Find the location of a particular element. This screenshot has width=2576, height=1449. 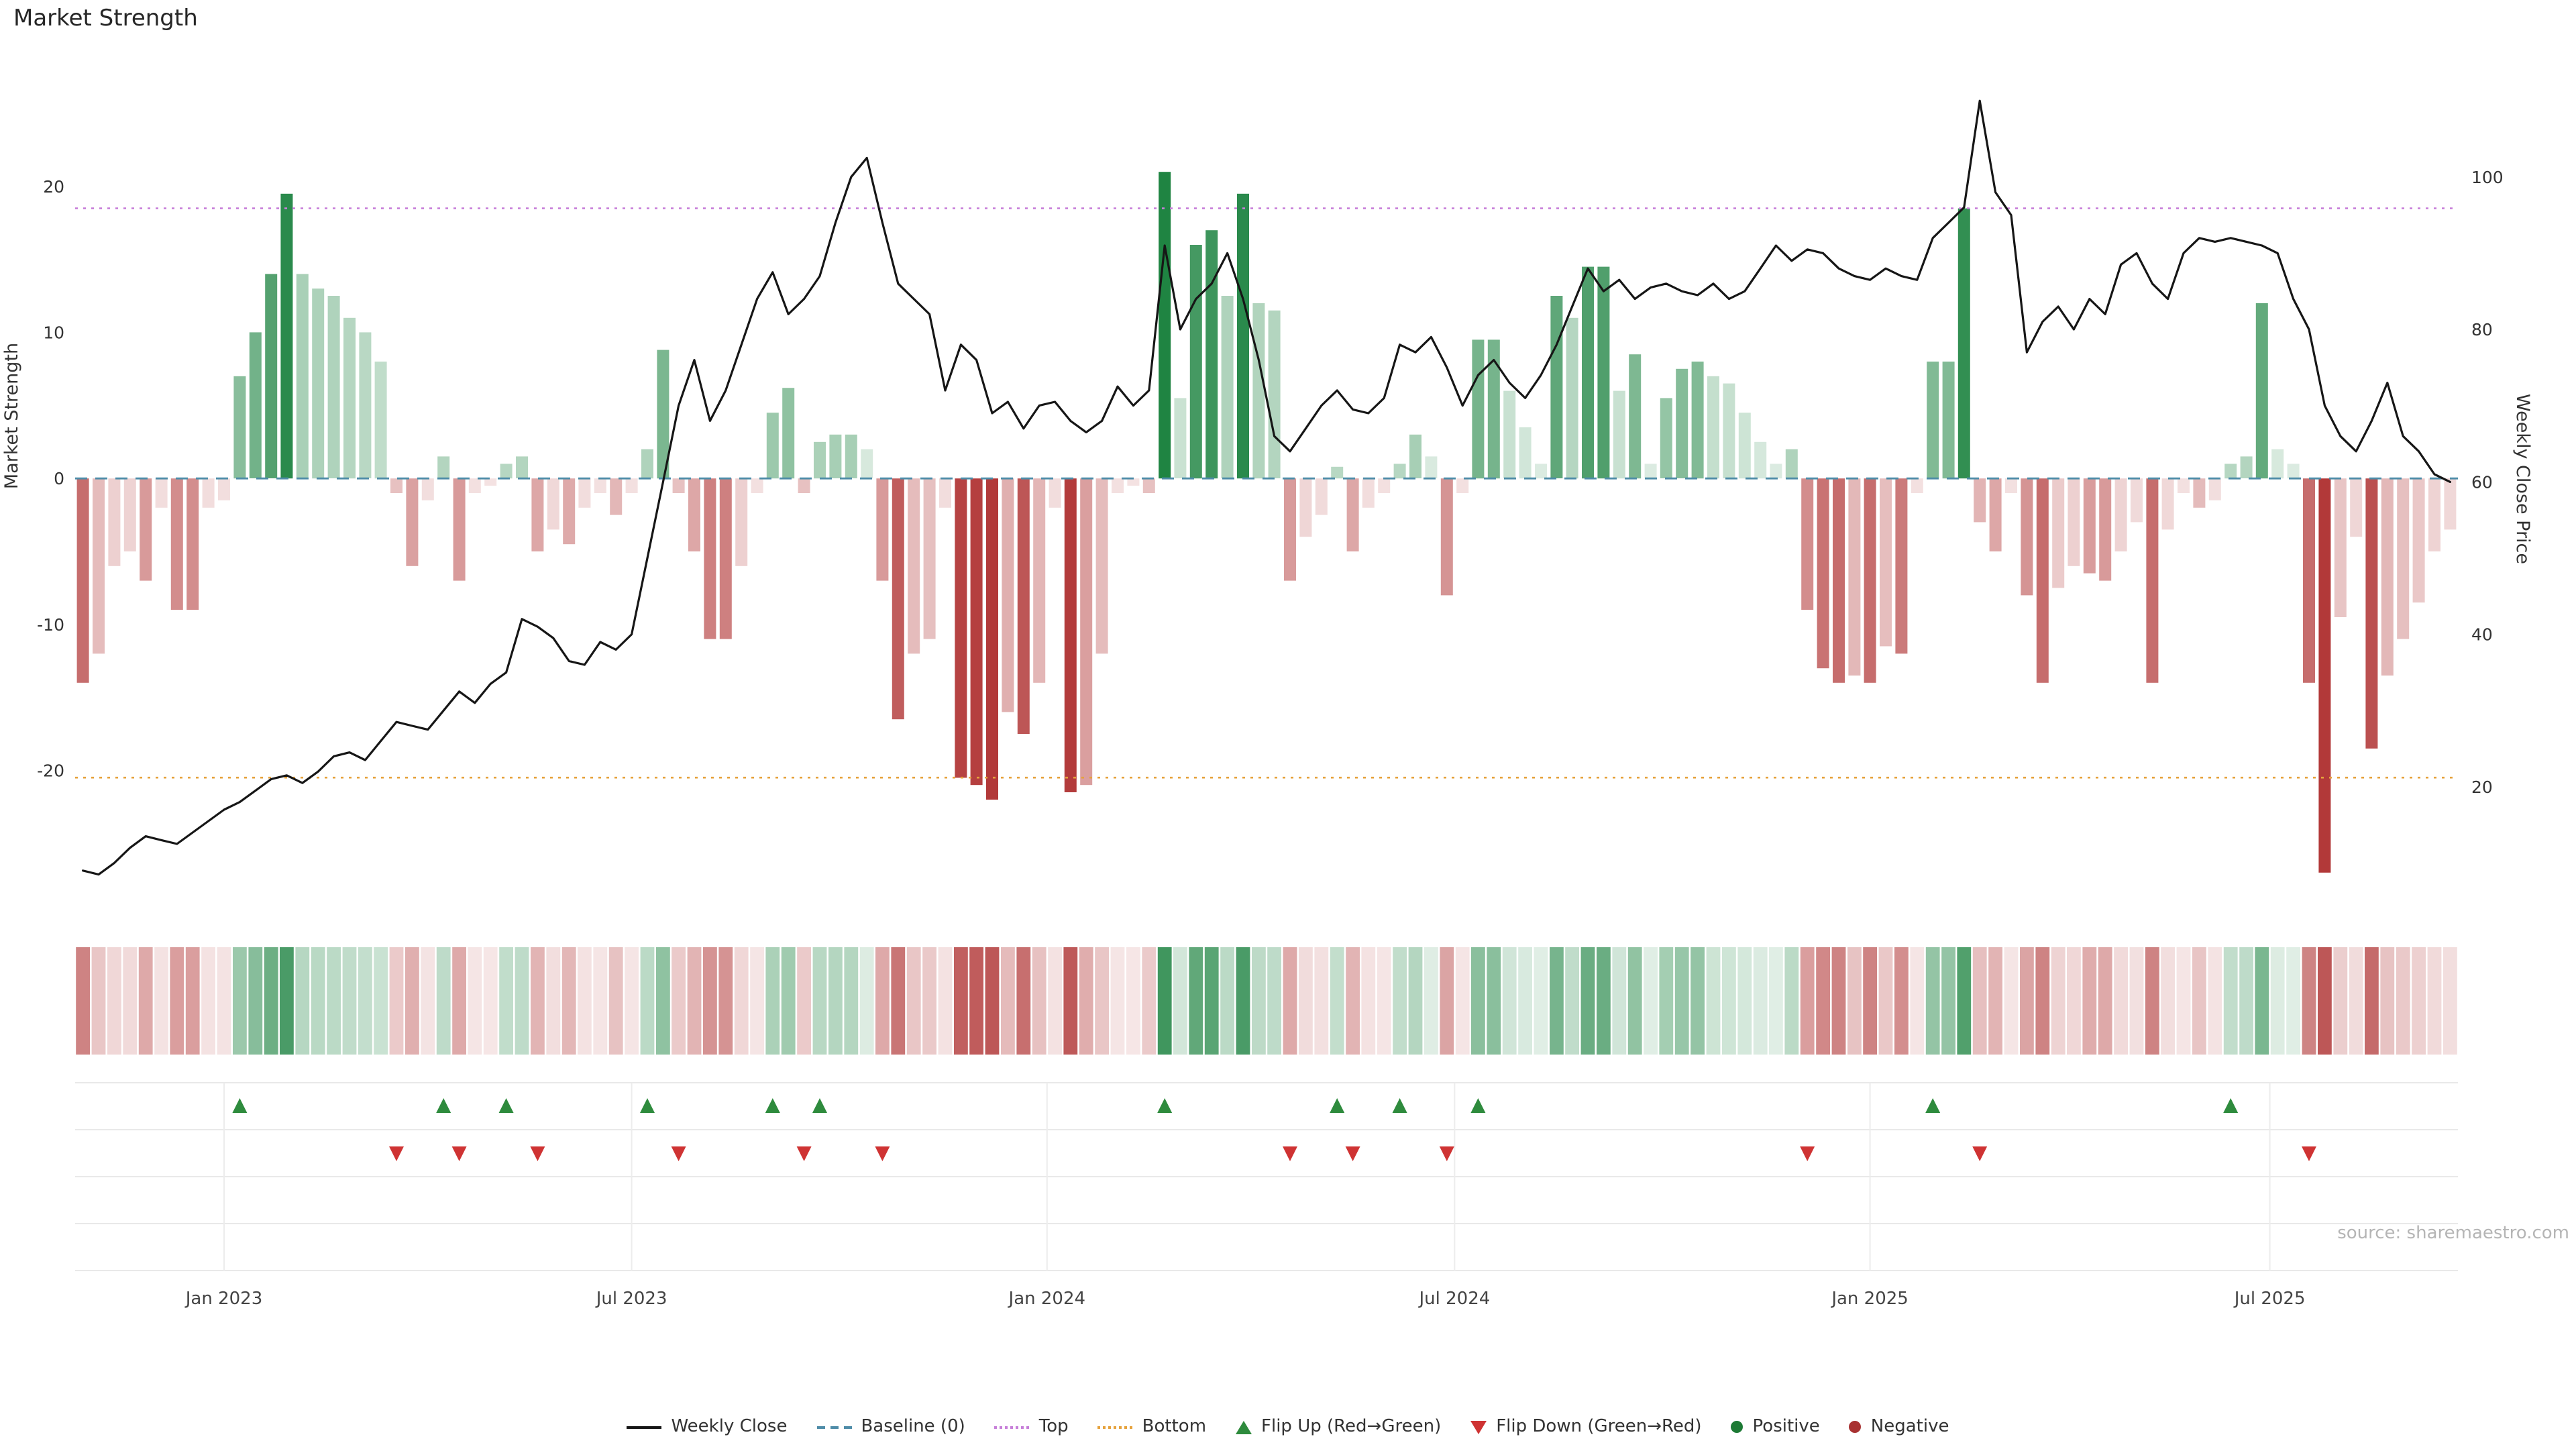

legend-swatch-line-icon is located at coordinates (644, 1427).